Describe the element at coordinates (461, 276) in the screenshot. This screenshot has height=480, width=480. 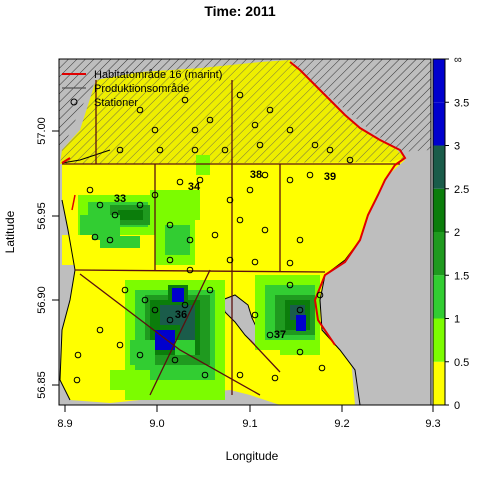
I see `colorbar-tick-label: 1.5` at that location.